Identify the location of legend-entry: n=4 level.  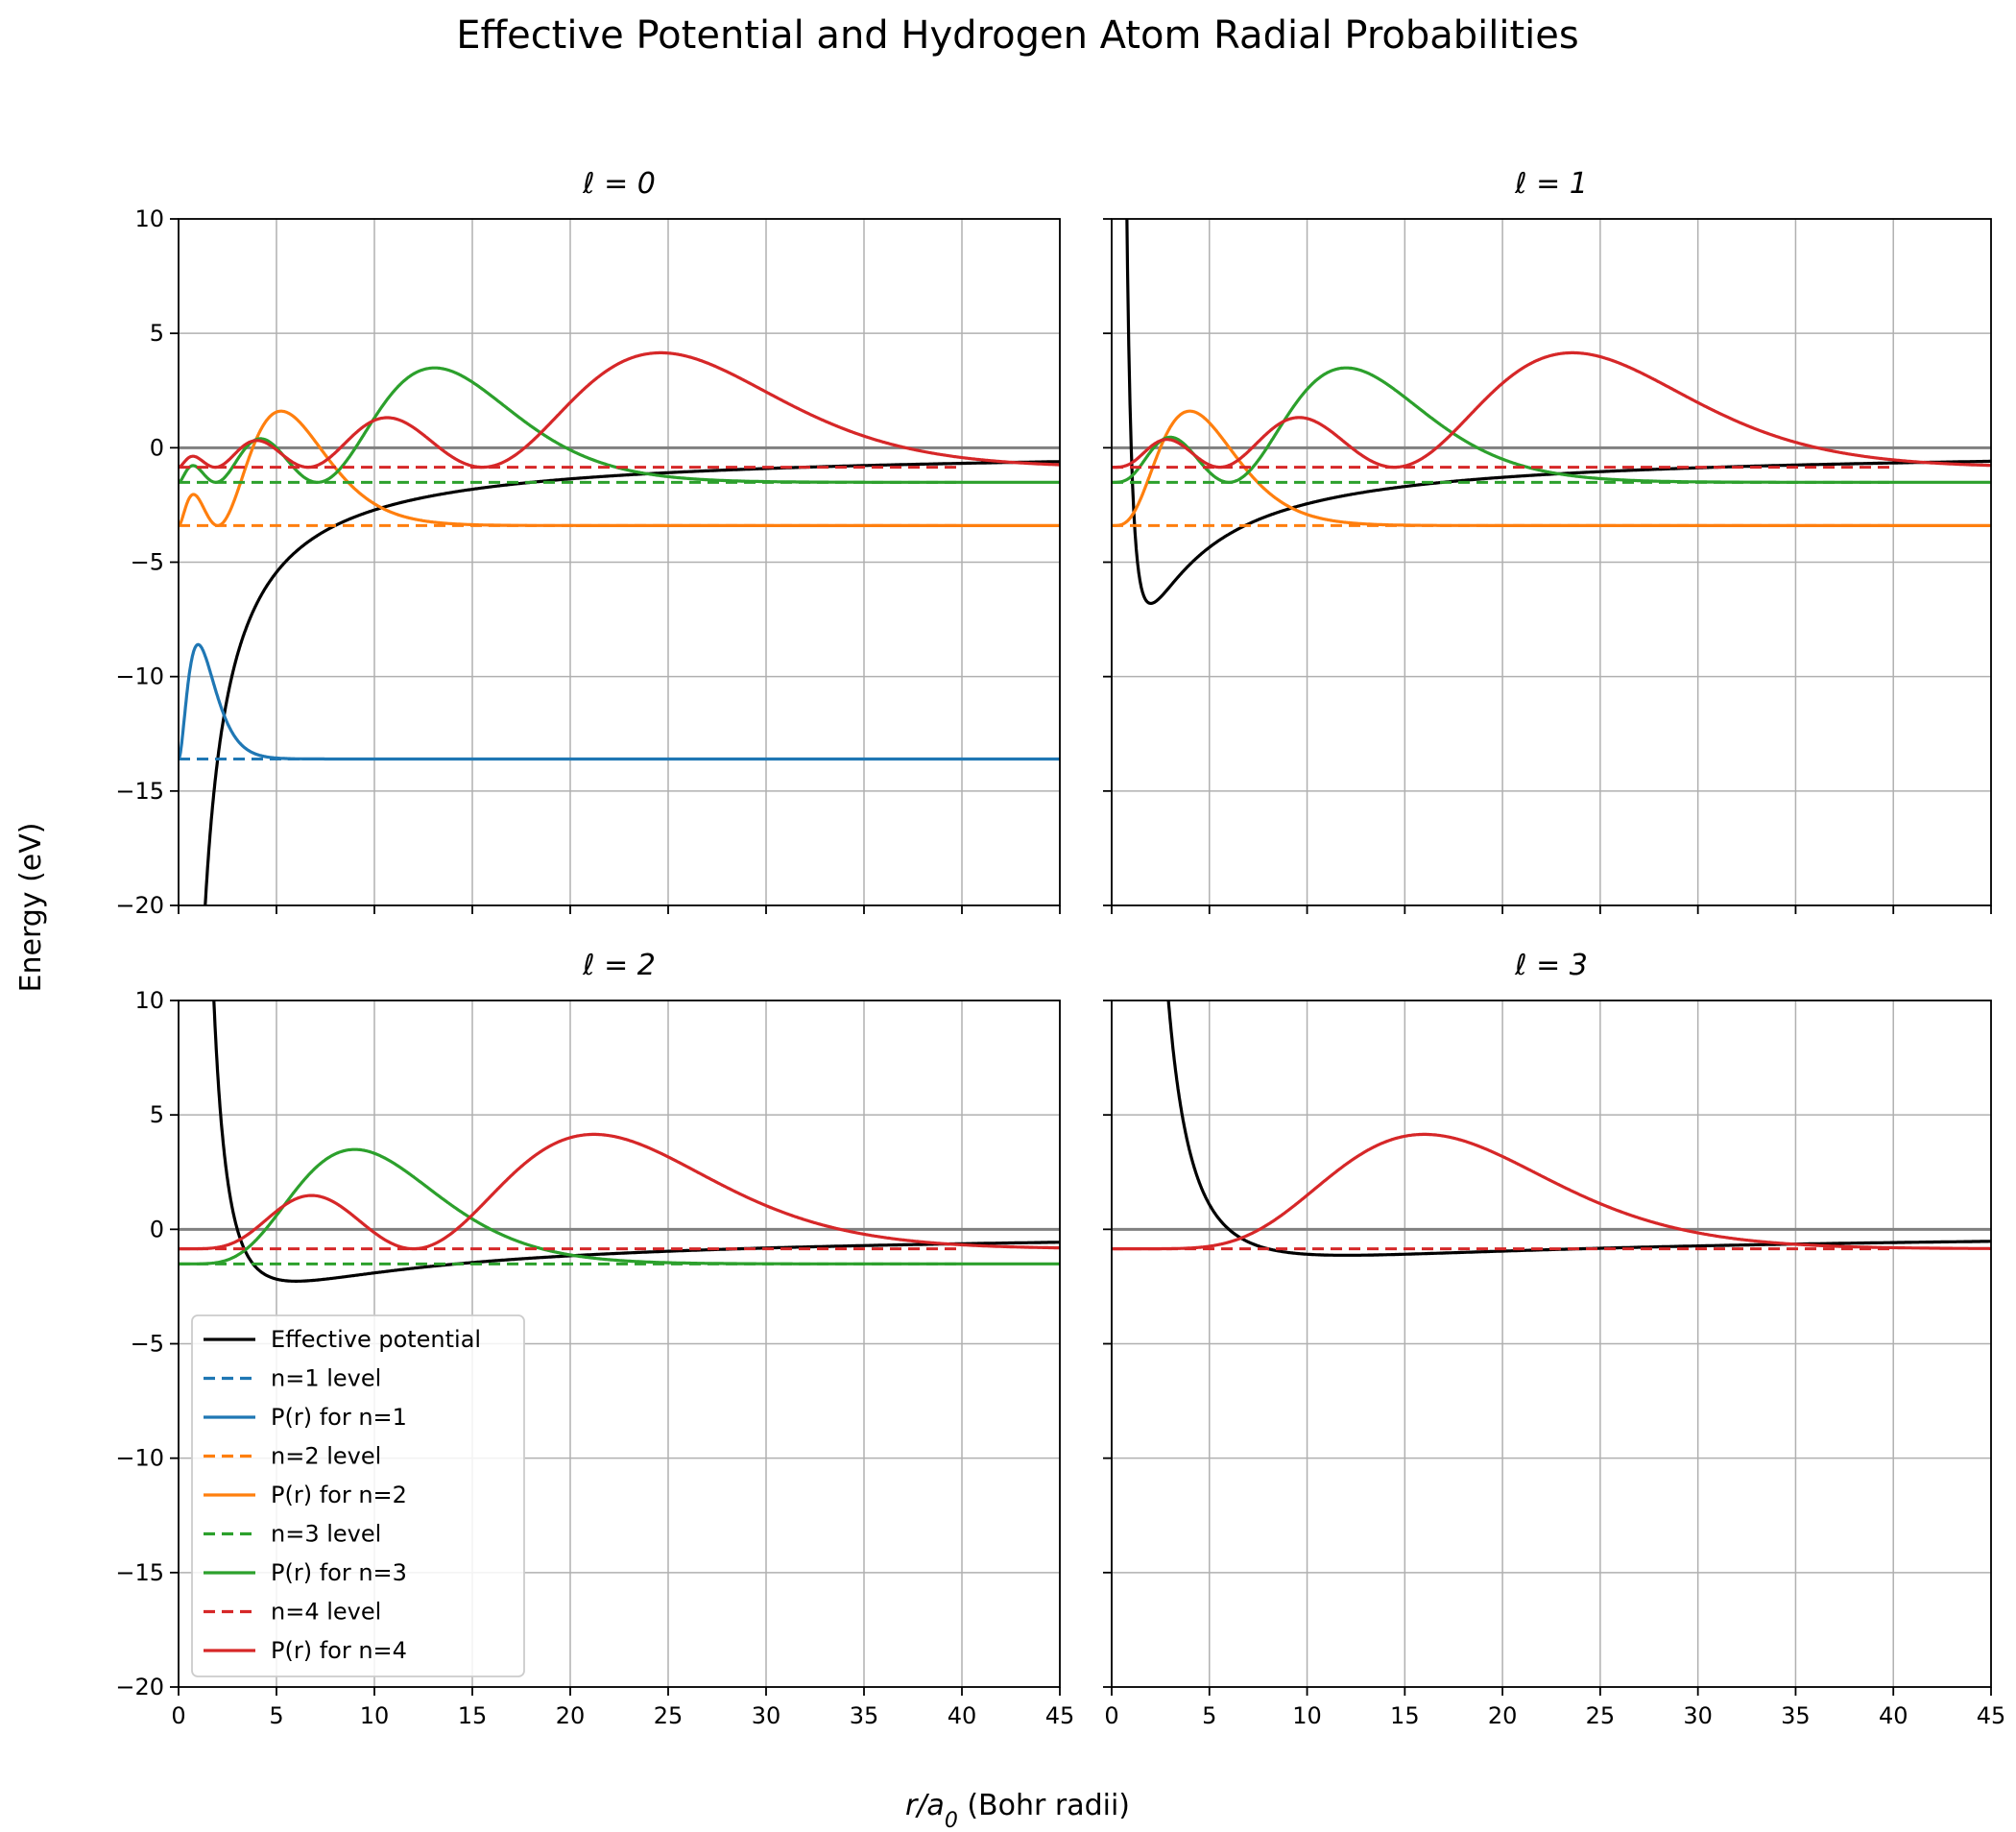
(326, 1612).